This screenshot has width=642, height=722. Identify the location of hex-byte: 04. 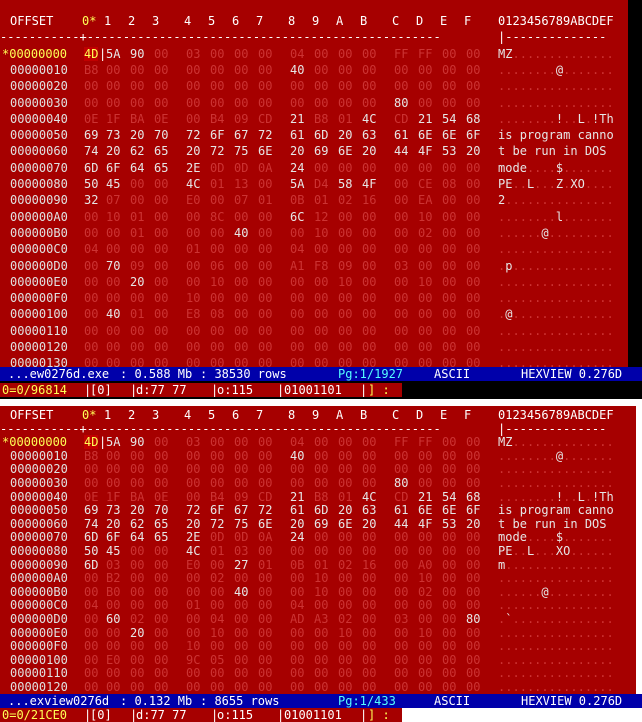
(217, 619).